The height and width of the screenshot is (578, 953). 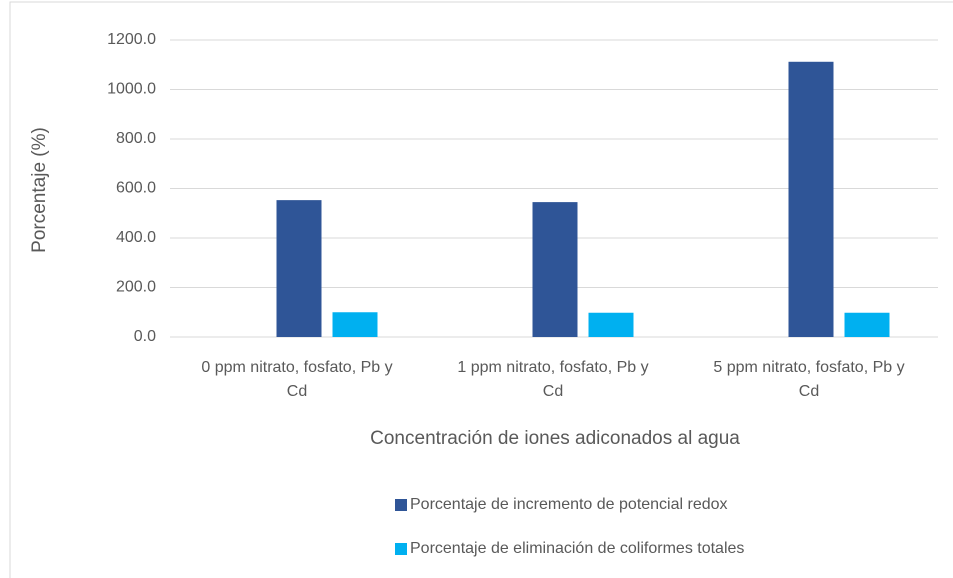 What do you see at coordinates (136, 138) in the screenshot?
I see `y-tick-label: 800.0` at bounding box center [136, 138].